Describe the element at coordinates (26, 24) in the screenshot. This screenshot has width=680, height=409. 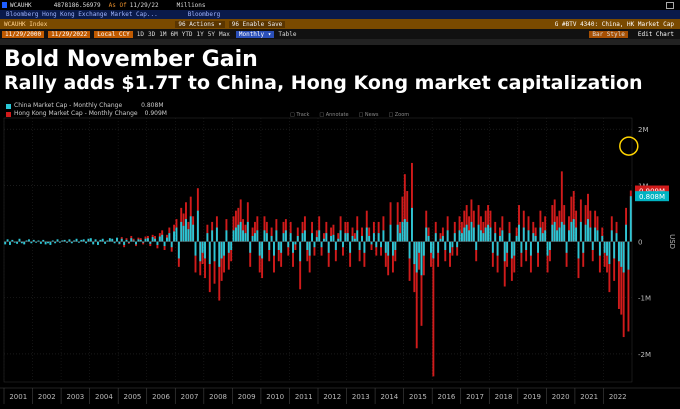
I see `security-field: WCAUHK Index` at that location.